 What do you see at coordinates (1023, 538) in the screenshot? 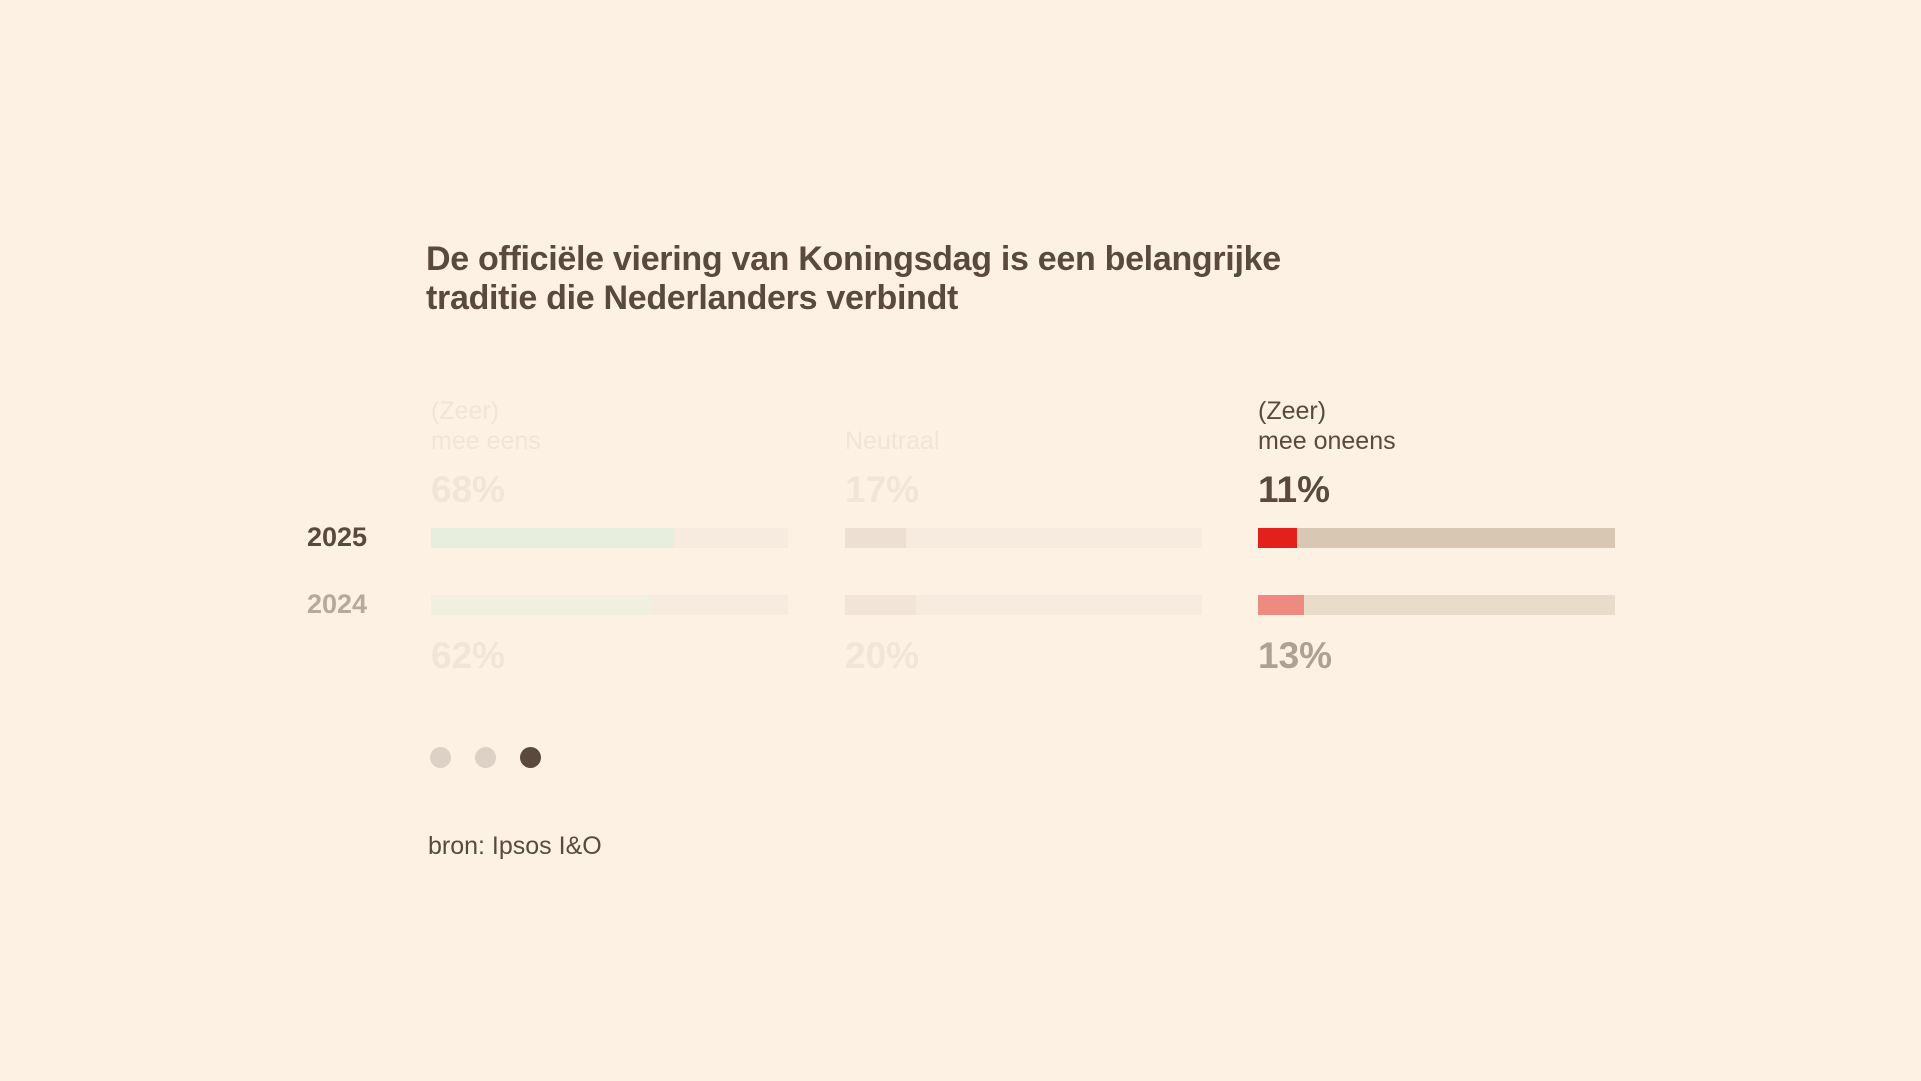
I see `bar-track-2025-neutral` at bounding box center [1023, 538].